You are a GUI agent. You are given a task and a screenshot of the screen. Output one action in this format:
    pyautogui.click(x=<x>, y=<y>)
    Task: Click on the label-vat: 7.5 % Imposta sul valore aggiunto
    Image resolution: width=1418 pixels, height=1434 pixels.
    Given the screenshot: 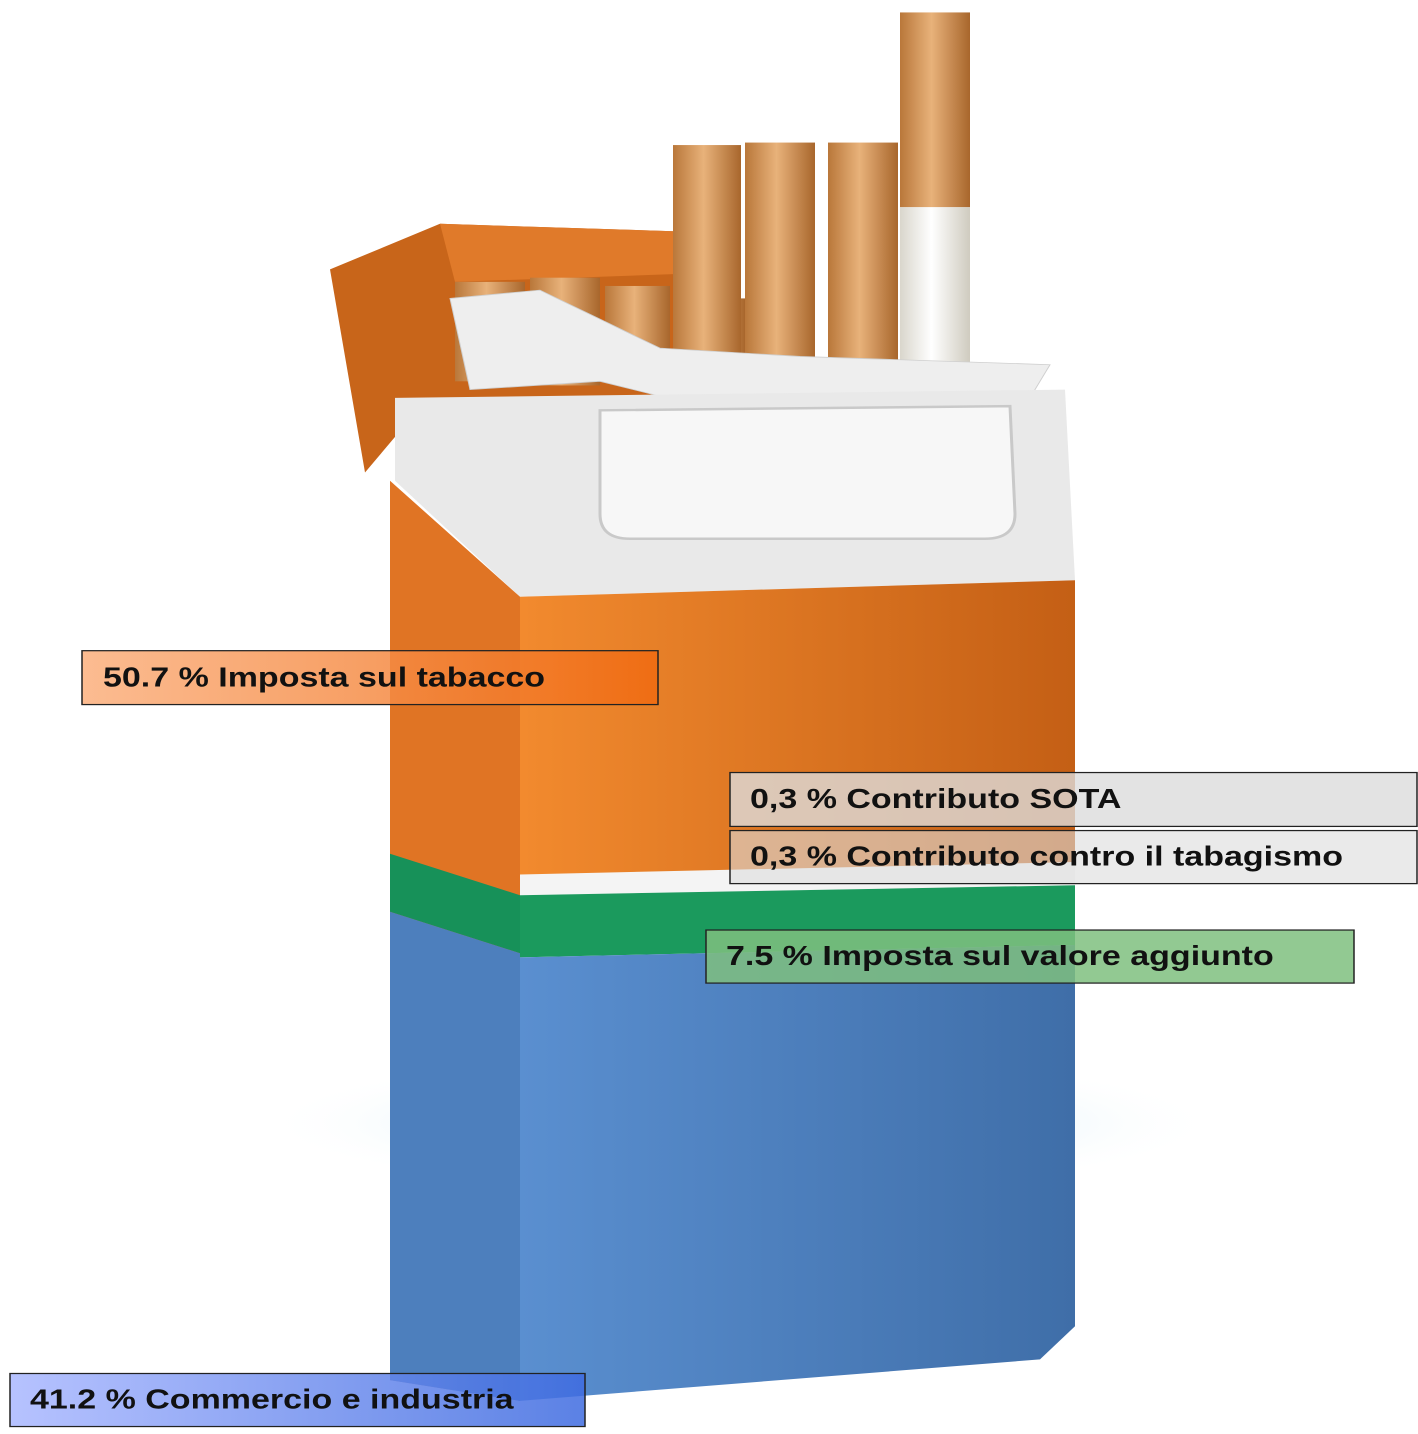 What is the action you would take?
    pyautogui.click(x=1030, y=956)
    